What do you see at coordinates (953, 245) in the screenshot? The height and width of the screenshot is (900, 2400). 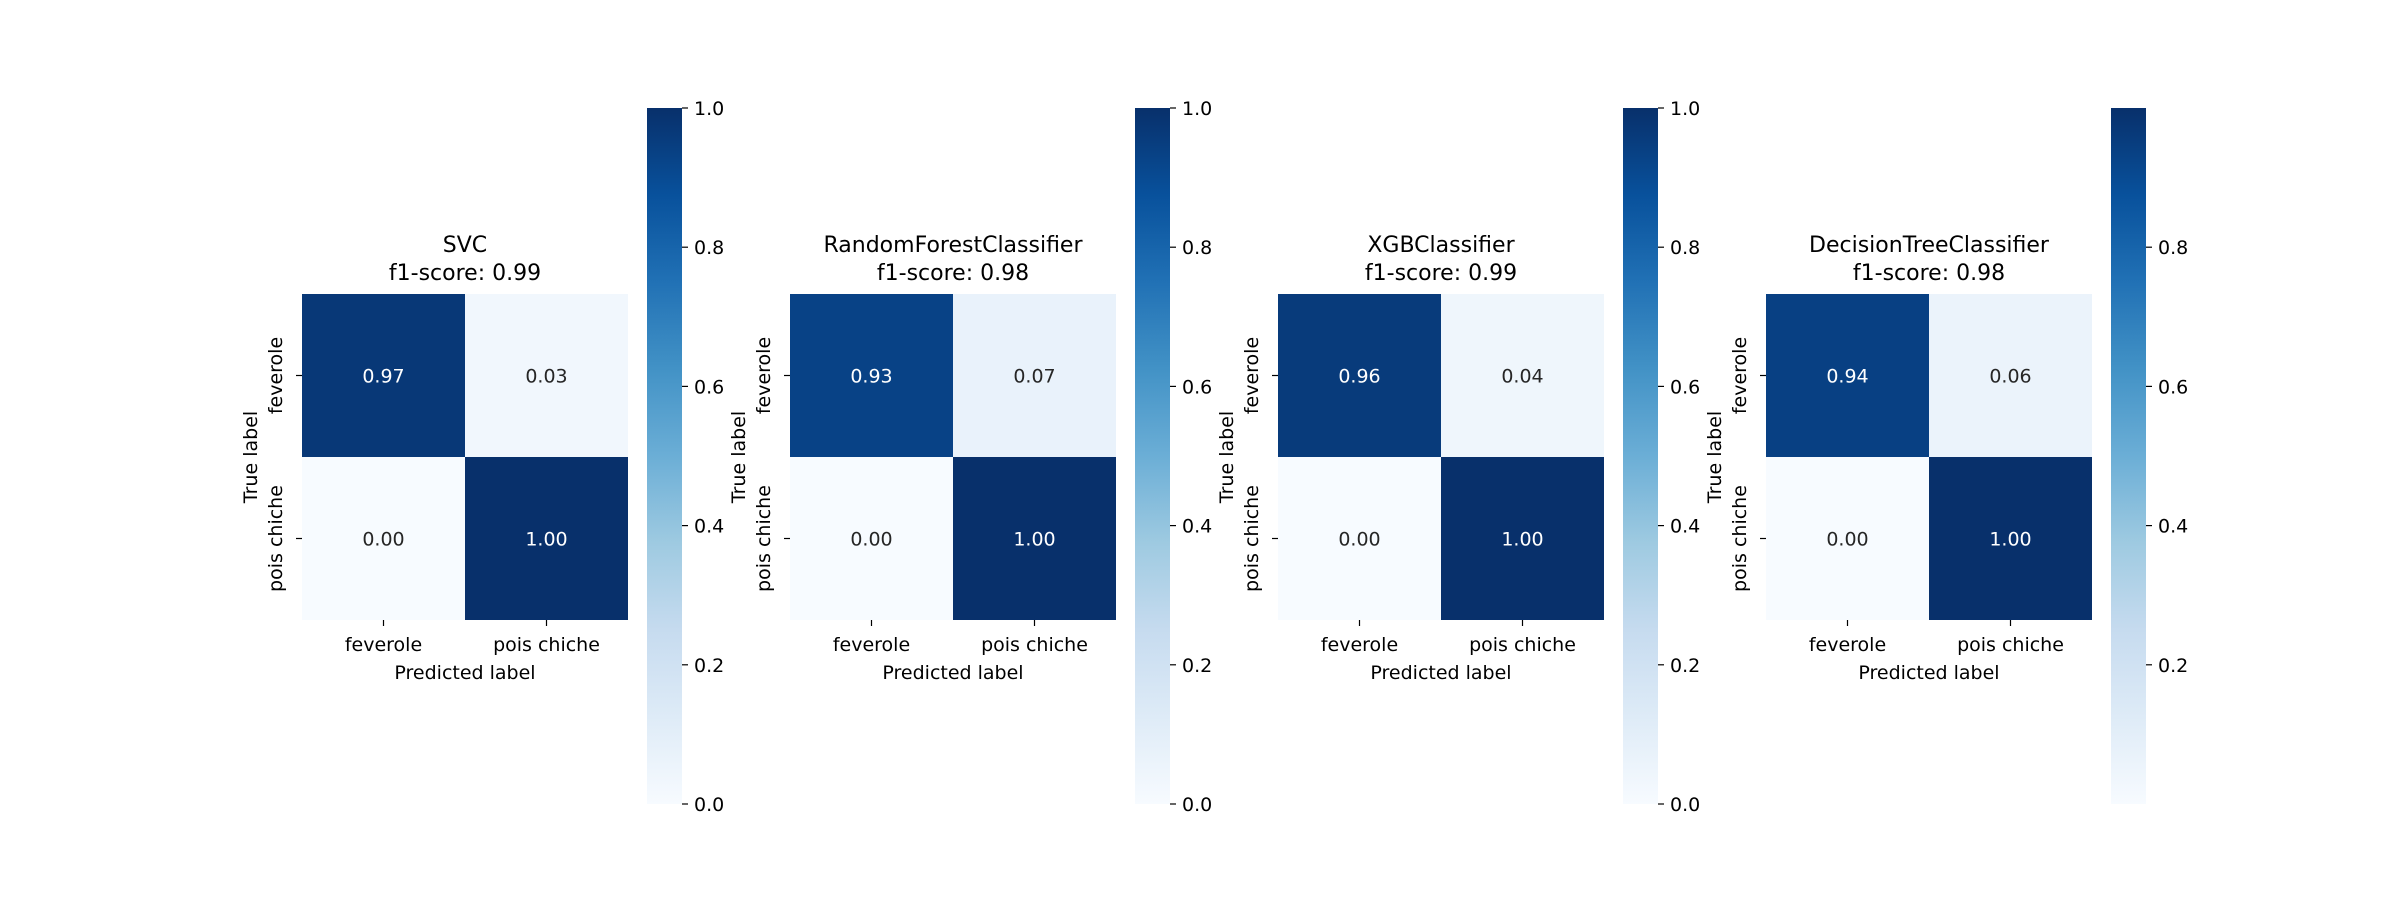 I see `chart-title: RandomForestClassifier` at bounding box center [953, 245].